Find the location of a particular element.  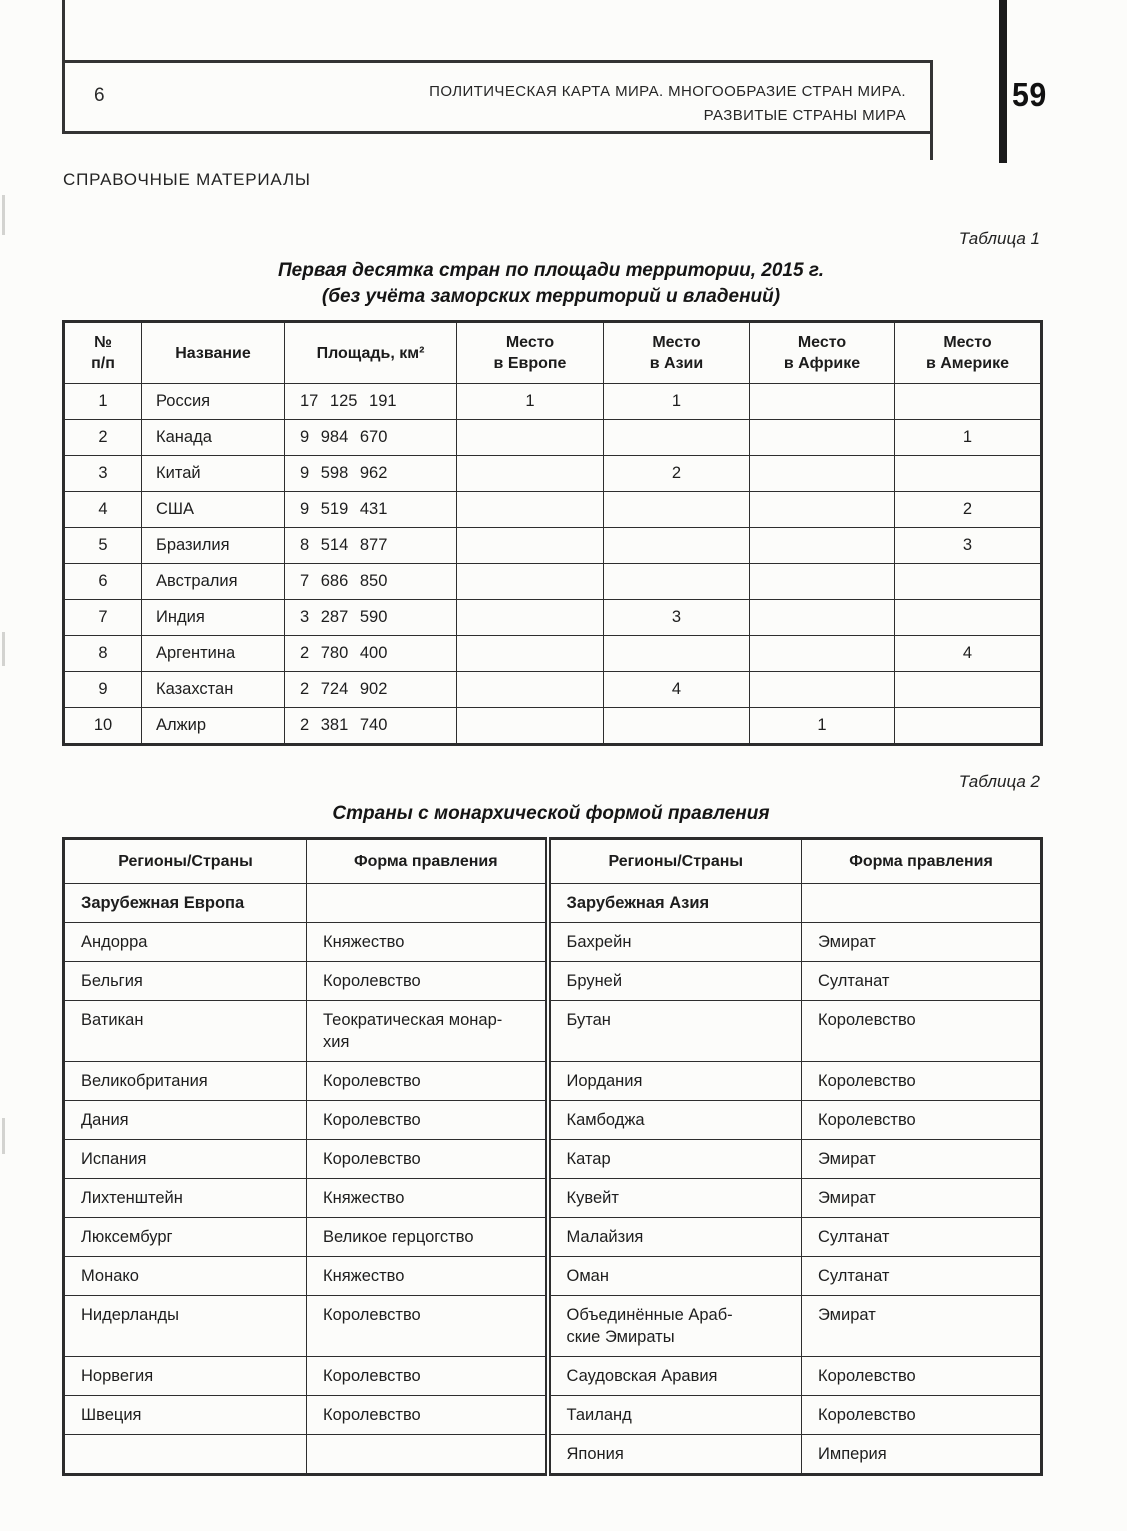

table-cell: 9 519 431 is located at coordinates (370, 509).